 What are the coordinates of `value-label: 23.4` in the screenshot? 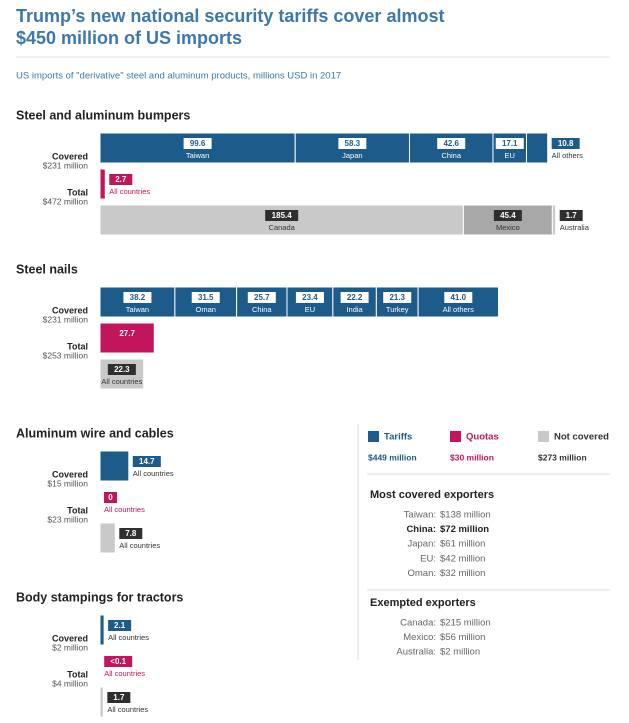 It's located at (310, 297).